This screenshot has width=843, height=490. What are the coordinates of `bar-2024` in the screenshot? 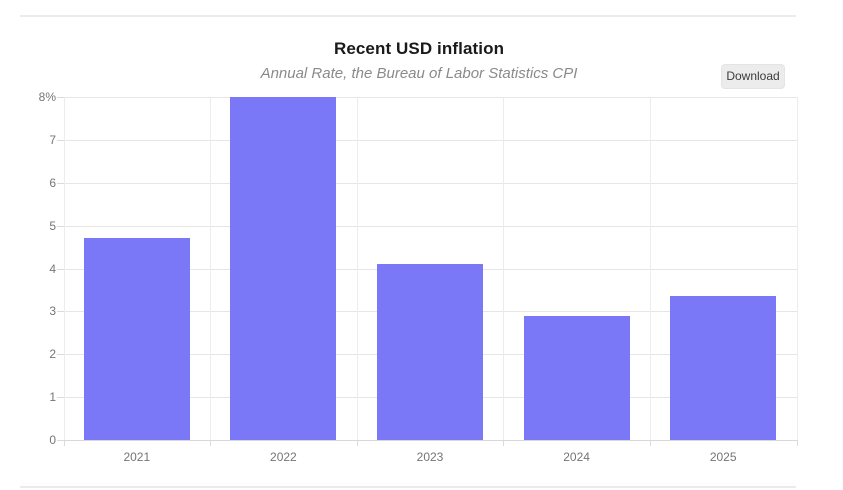 It's located at (576, 377).